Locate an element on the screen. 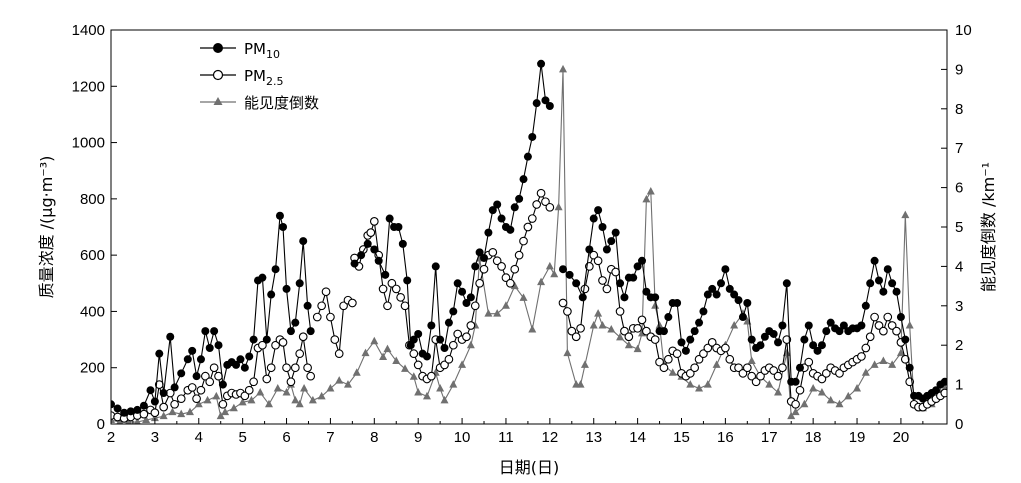 The width and height of the screenshot is (1021, 483). x-tick-label: 3 is located at coordinates (155, 437).